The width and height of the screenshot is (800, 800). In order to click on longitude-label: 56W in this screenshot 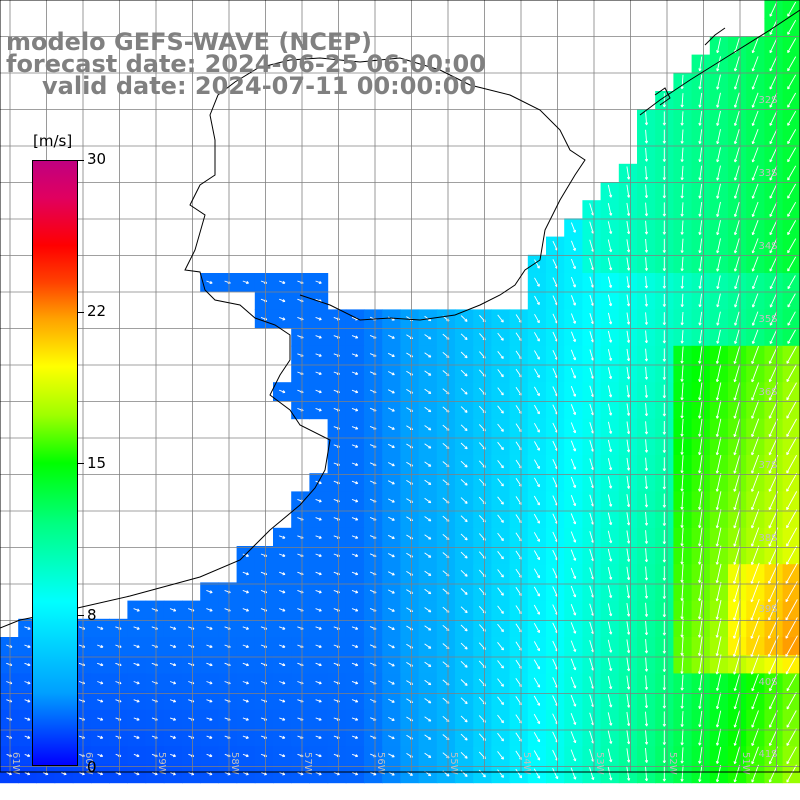, I will do `click(380, 763)`.